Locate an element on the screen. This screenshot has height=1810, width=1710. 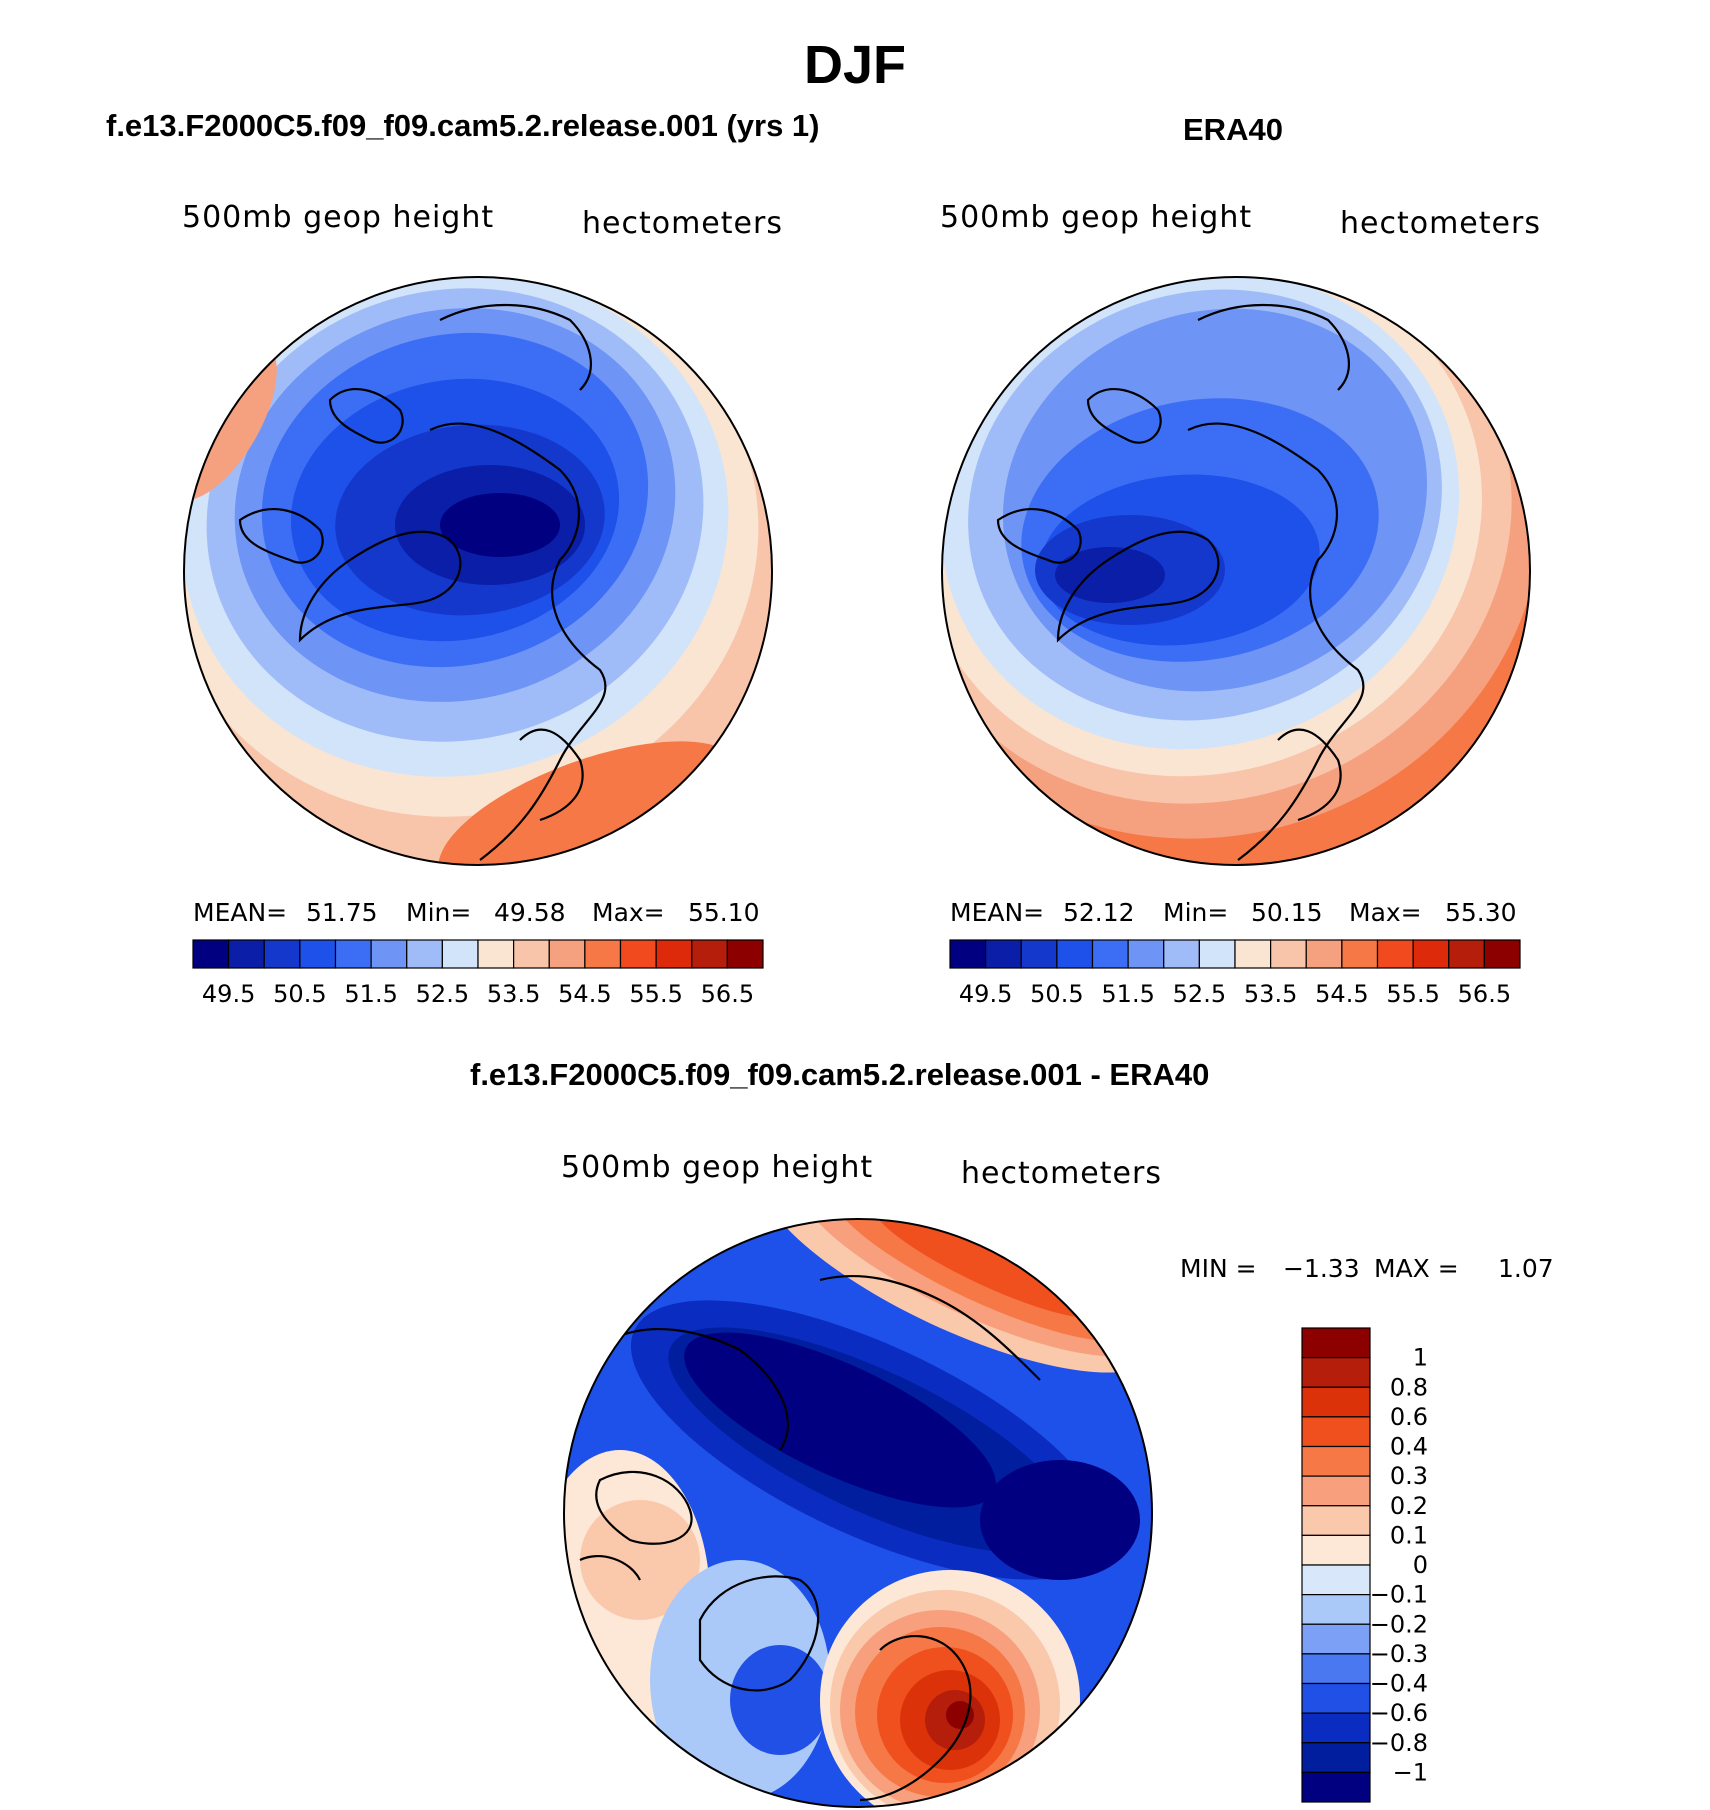
left-mean-value: 51.75 is located at coordinates (342, 912).